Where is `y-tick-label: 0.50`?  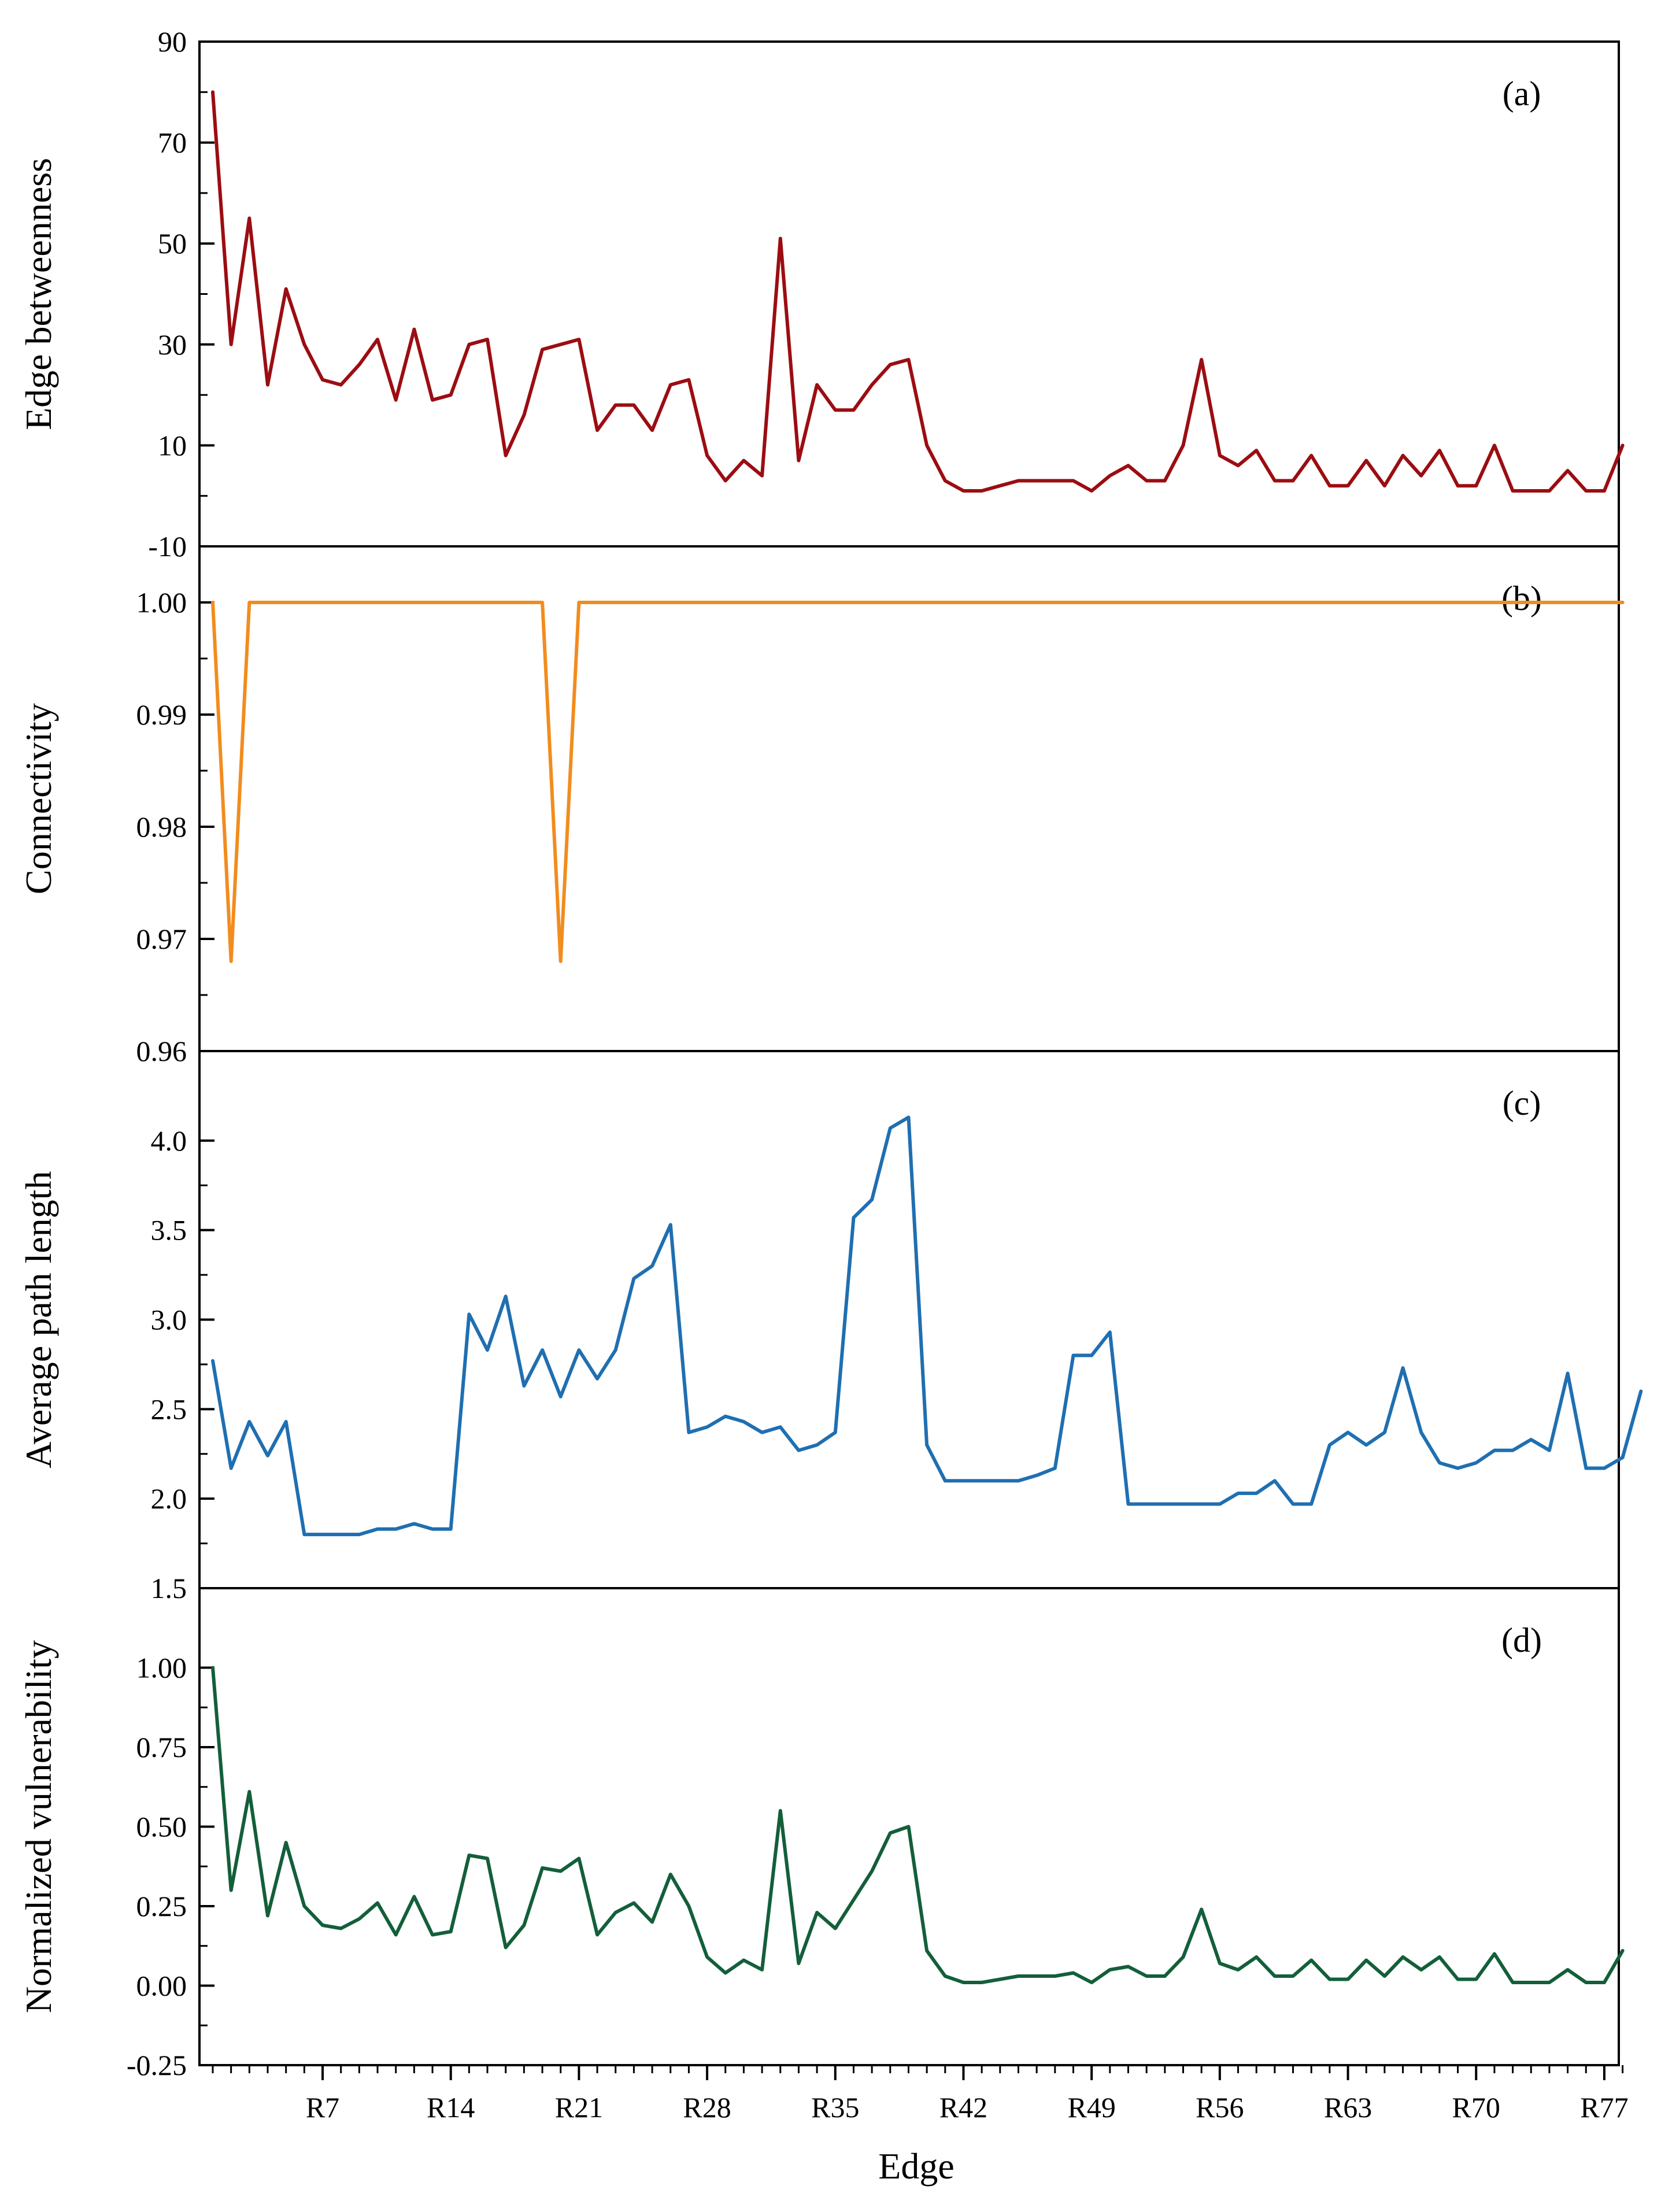 y-tick-label: 0.50 is located at coordinates (161, 1827).